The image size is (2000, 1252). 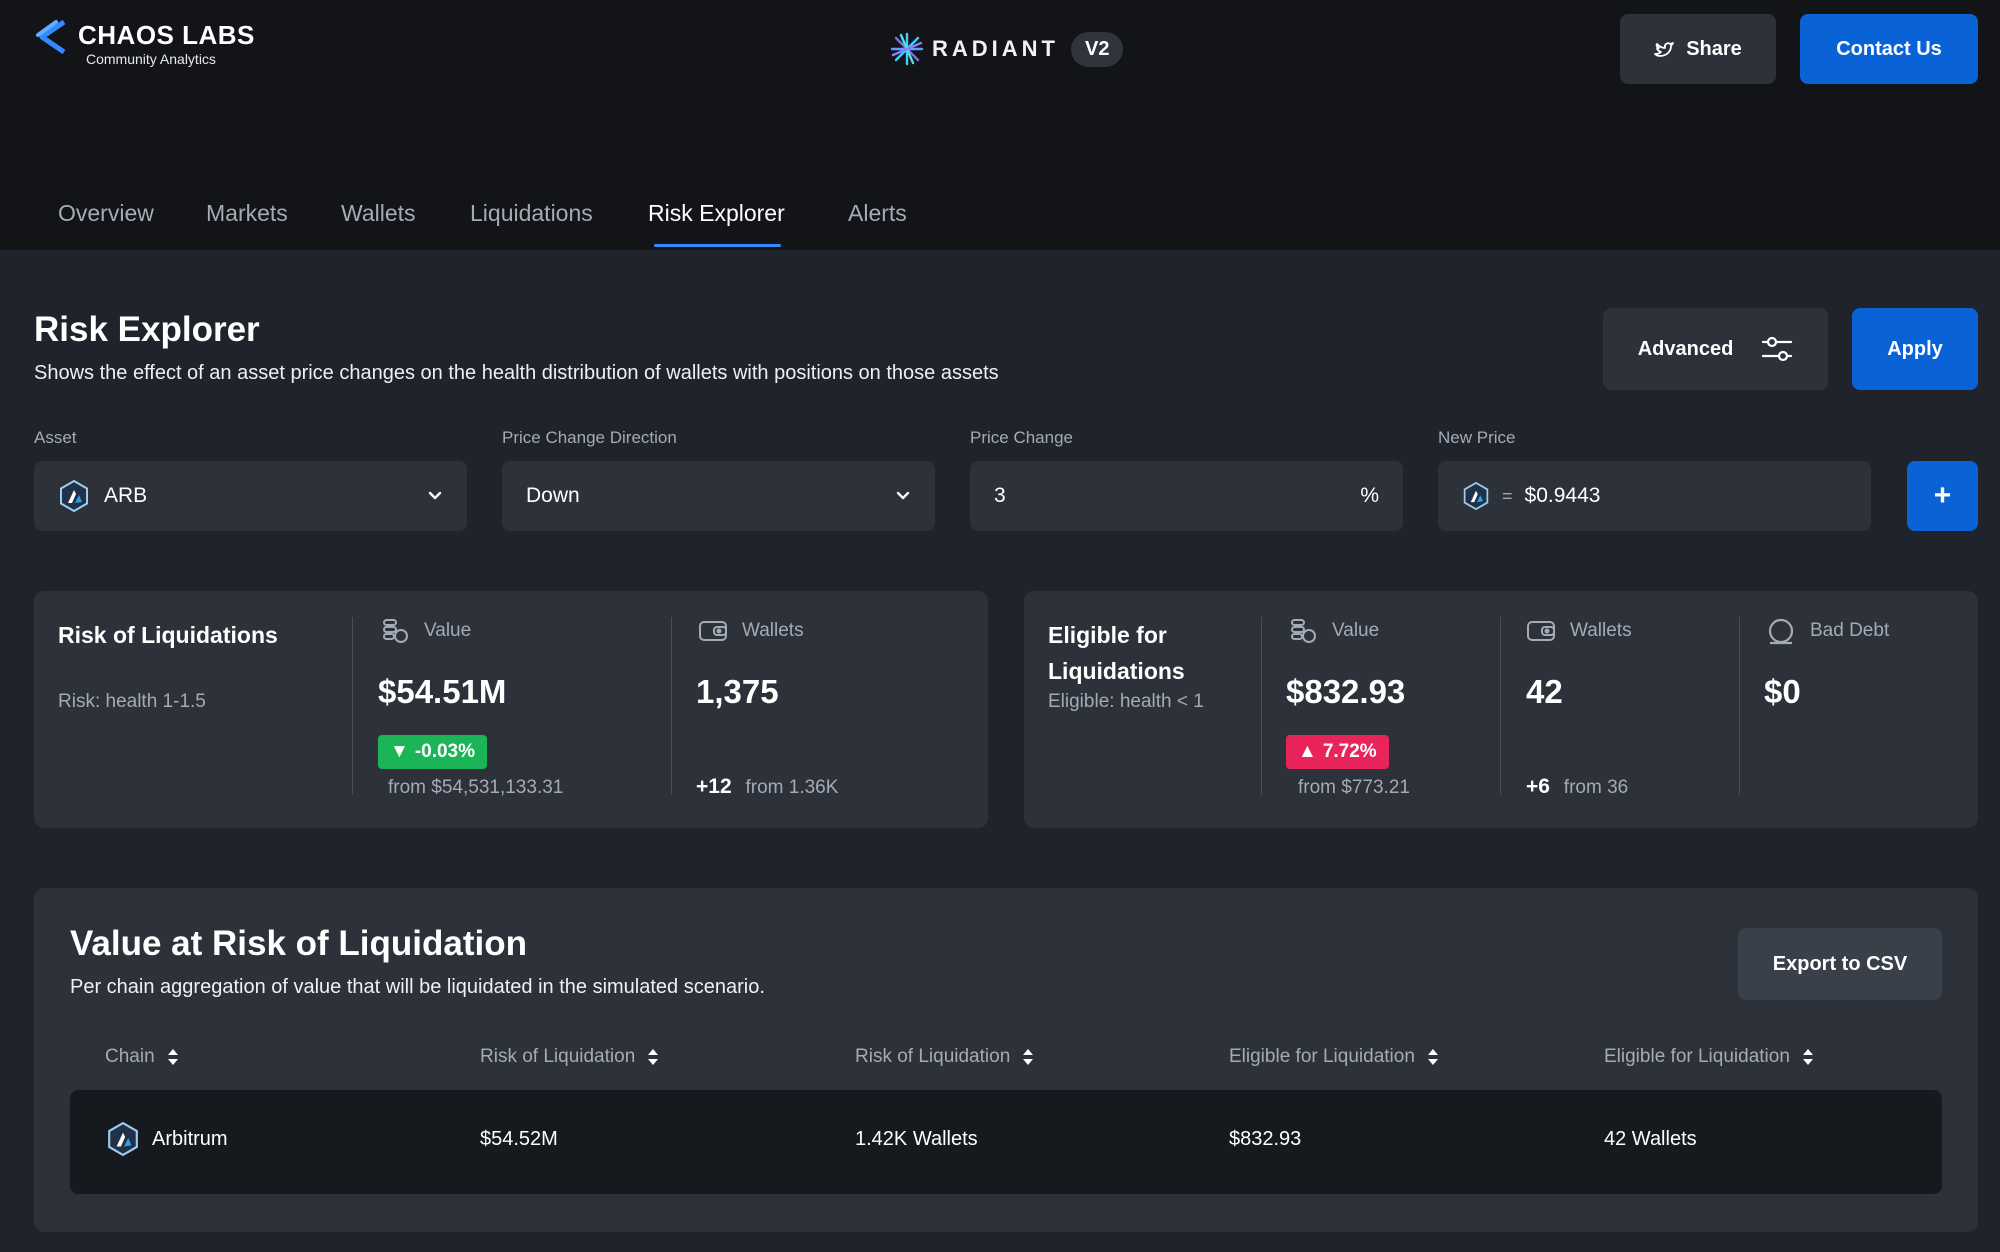 I want to click on share-button: Share, so click(x=1698, y=49).